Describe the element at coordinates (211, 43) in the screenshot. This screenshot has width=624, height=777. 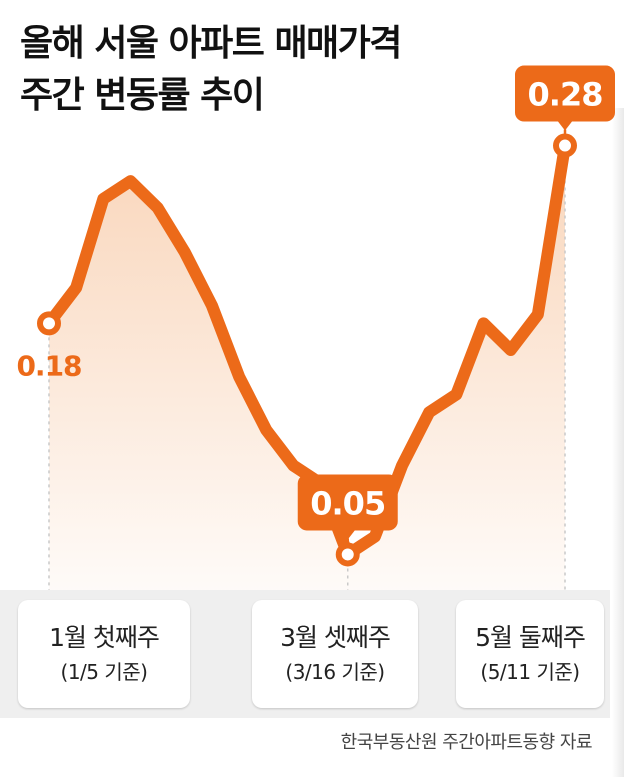
I see `title-line-1: 올해 서울 아파트 매매가격` at that location.